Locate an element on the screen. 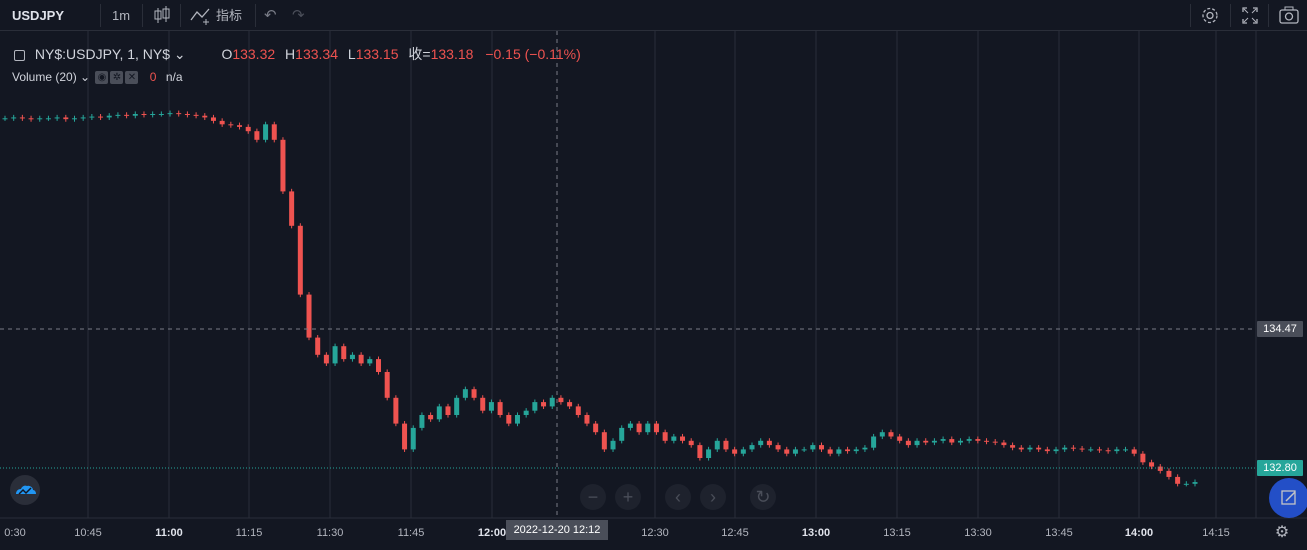 The height and width of the screenshot is (550, 1307). scroll-left-button: ‹ is located at coordinates (678, 497).